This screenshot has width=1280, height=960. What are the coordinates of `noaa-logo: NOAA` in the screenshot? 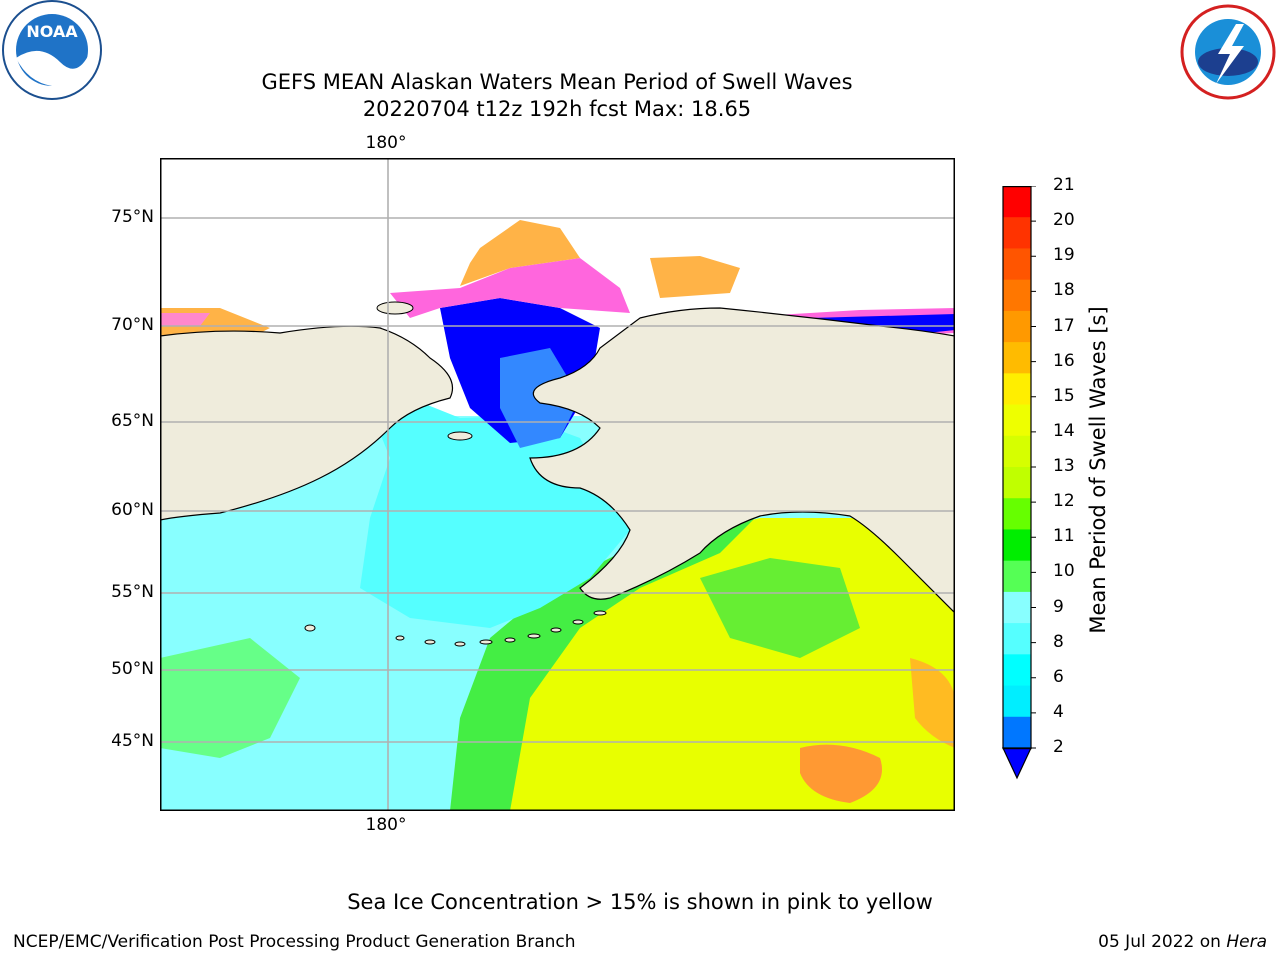 It's located at (52, 50).